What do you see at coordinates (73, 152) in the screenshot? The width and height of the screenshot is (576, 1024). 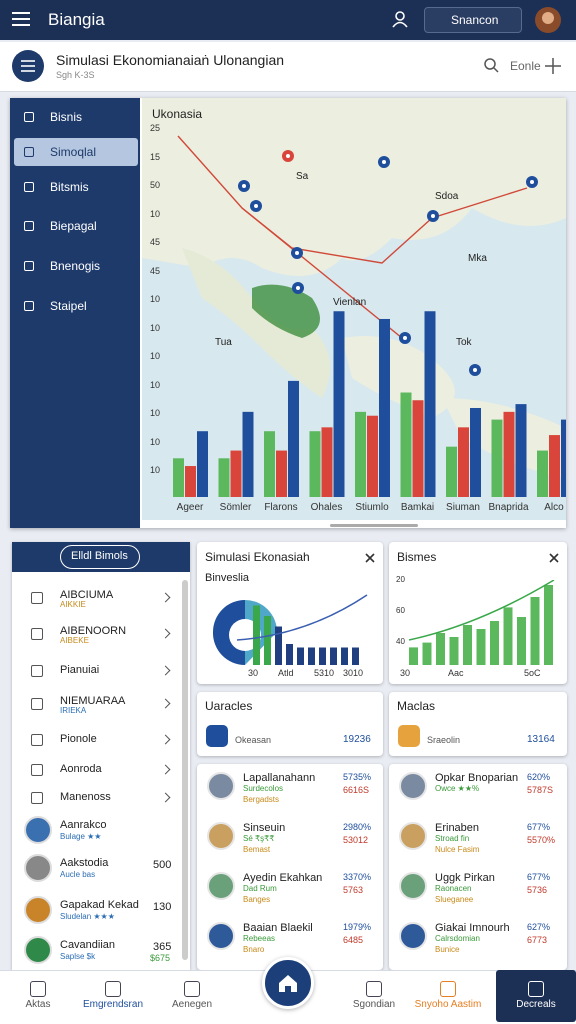 I see `sidebar-item: Simoqlal` at bounding box center [73, 152].